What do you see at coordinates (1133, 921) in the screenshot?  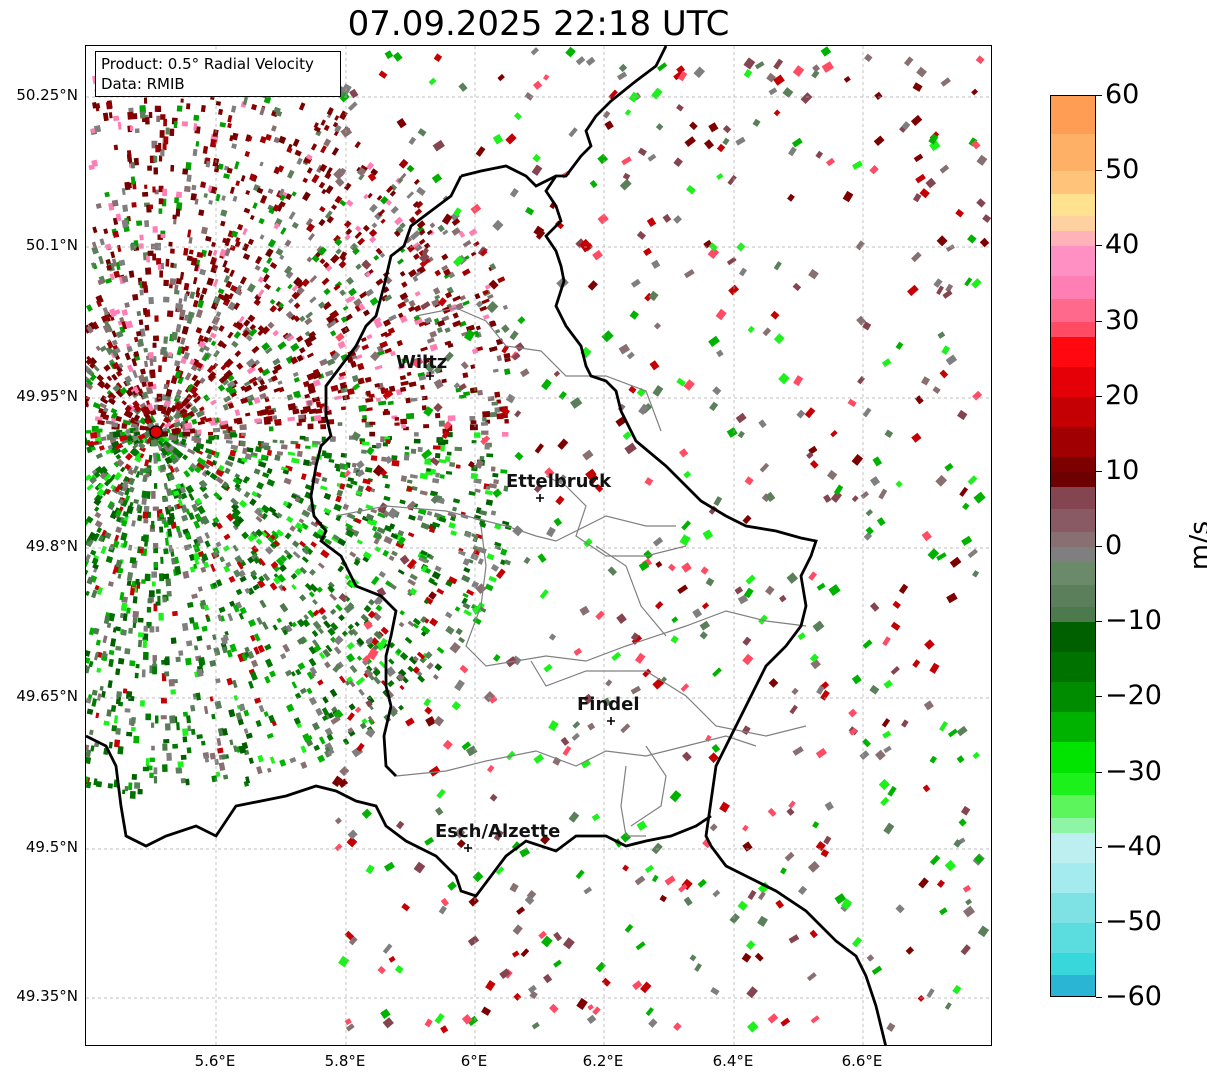 I see `colorbar-tick-label: −50` at bounding box center [1133, 921].